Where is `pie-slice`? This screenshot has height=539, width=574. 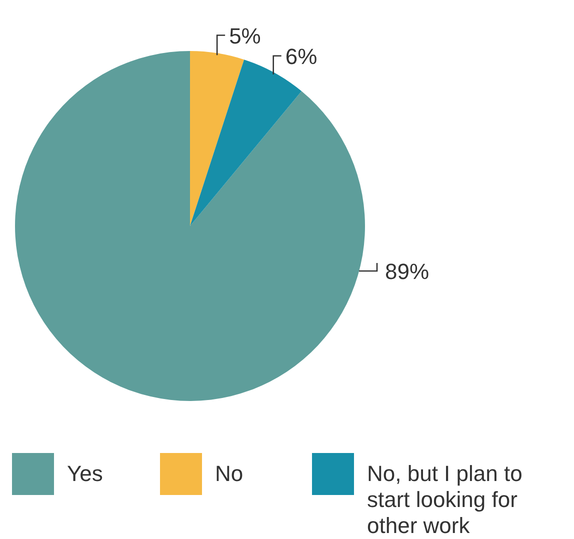
pie-slice is located at coordinates (217, 138).